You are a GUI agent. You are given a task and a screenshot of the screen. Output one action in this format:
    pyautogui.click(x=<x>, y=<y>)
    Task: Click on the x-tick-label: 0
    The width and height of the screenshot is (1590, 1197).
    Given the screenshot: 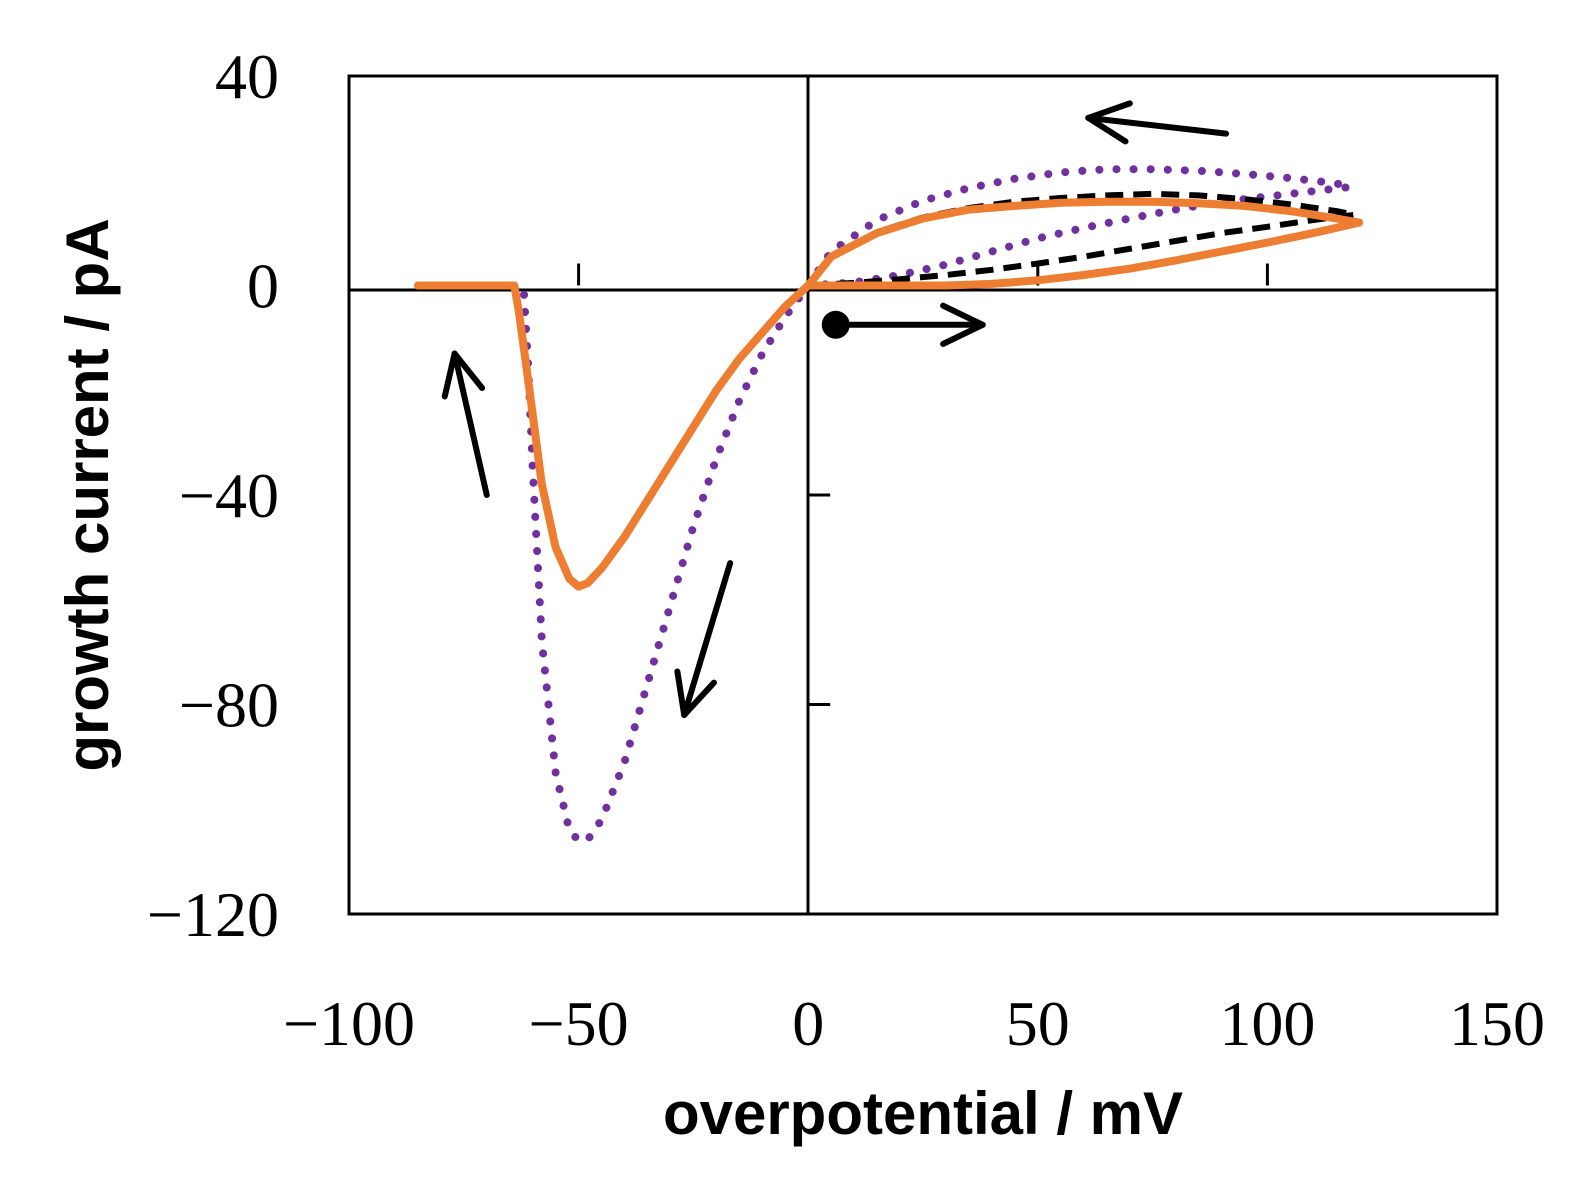 What is the action you would take?
    pyautogui.click(x=808, y=1023)
    